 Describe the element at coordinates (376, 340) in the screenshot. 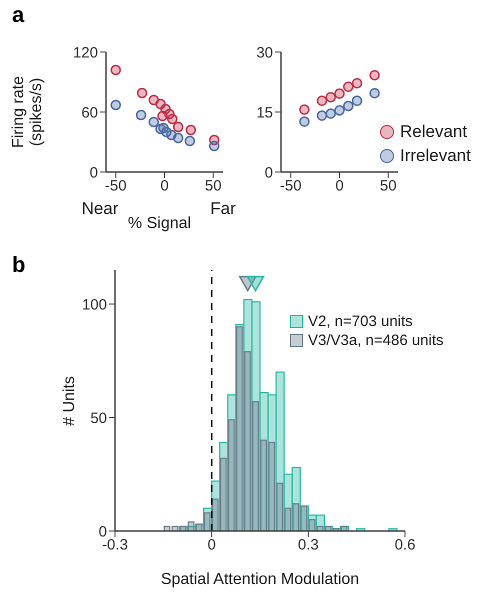

I see `legend-label: V3/V3a, n=486 units` at that location.